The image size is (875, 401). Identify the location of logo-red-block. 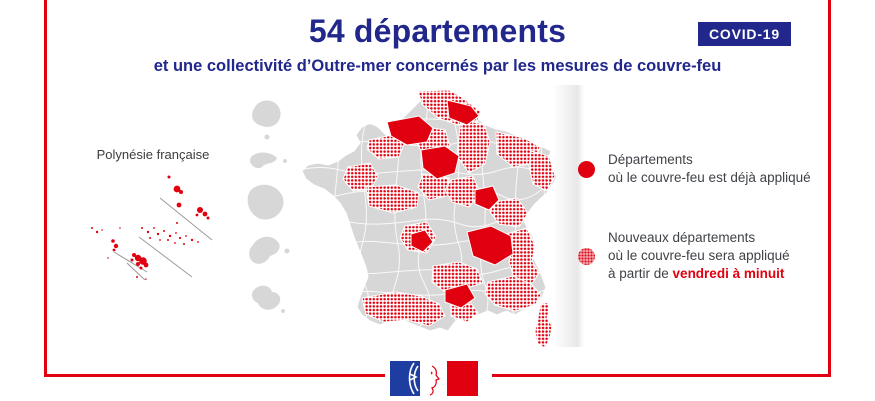
(462, 378).